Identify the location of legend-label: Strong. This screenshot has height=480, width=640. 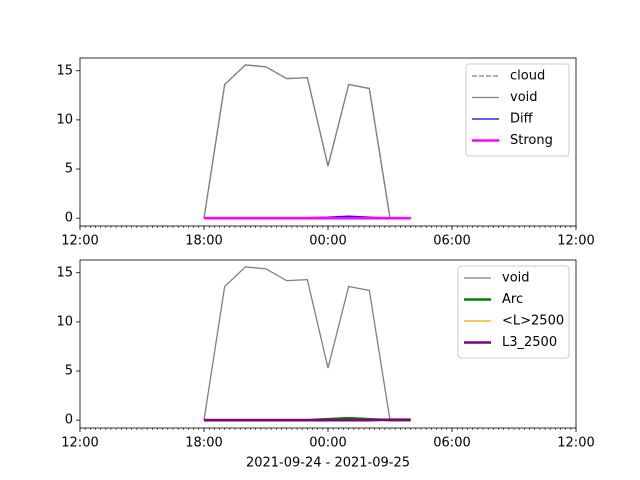
(531, 140).